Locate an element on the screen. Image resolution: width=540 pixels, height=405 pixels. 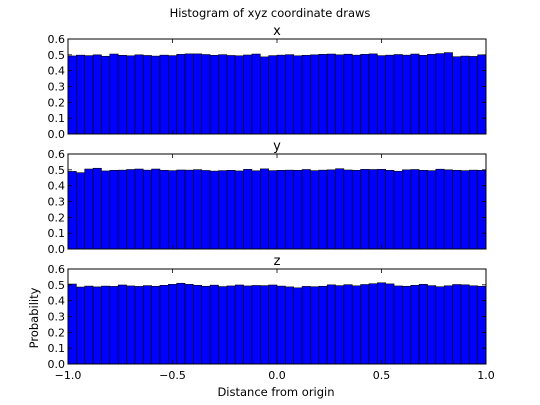
x-tick-label: −0.5 is located at coordinates (172, 375).